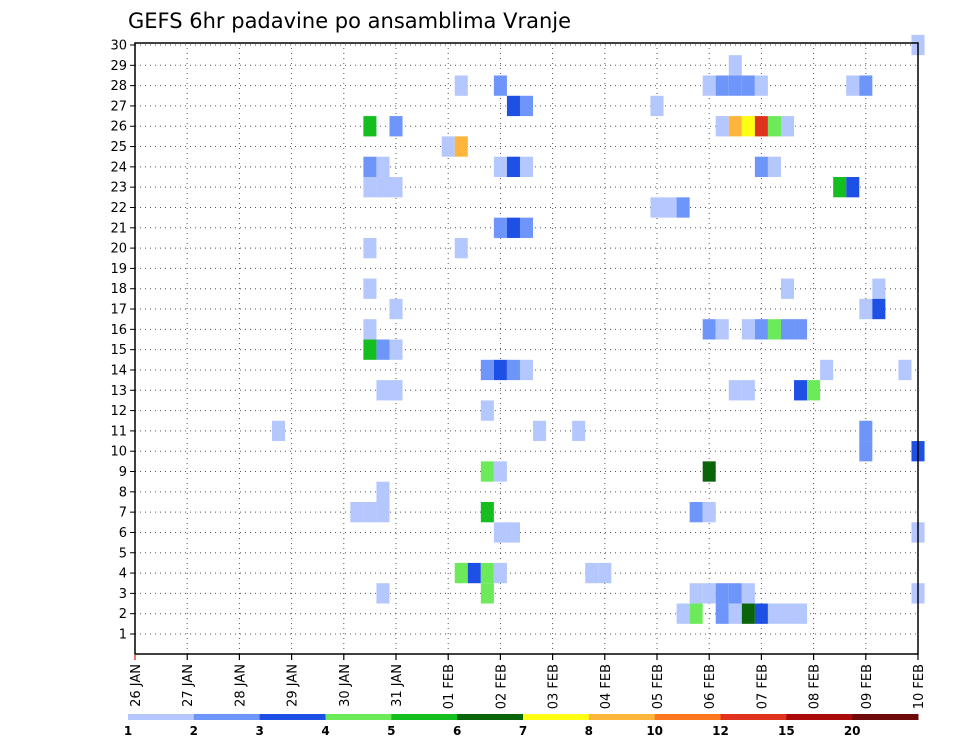  I want to click on x-tick-label: 01 FEB, so click(449, 686).